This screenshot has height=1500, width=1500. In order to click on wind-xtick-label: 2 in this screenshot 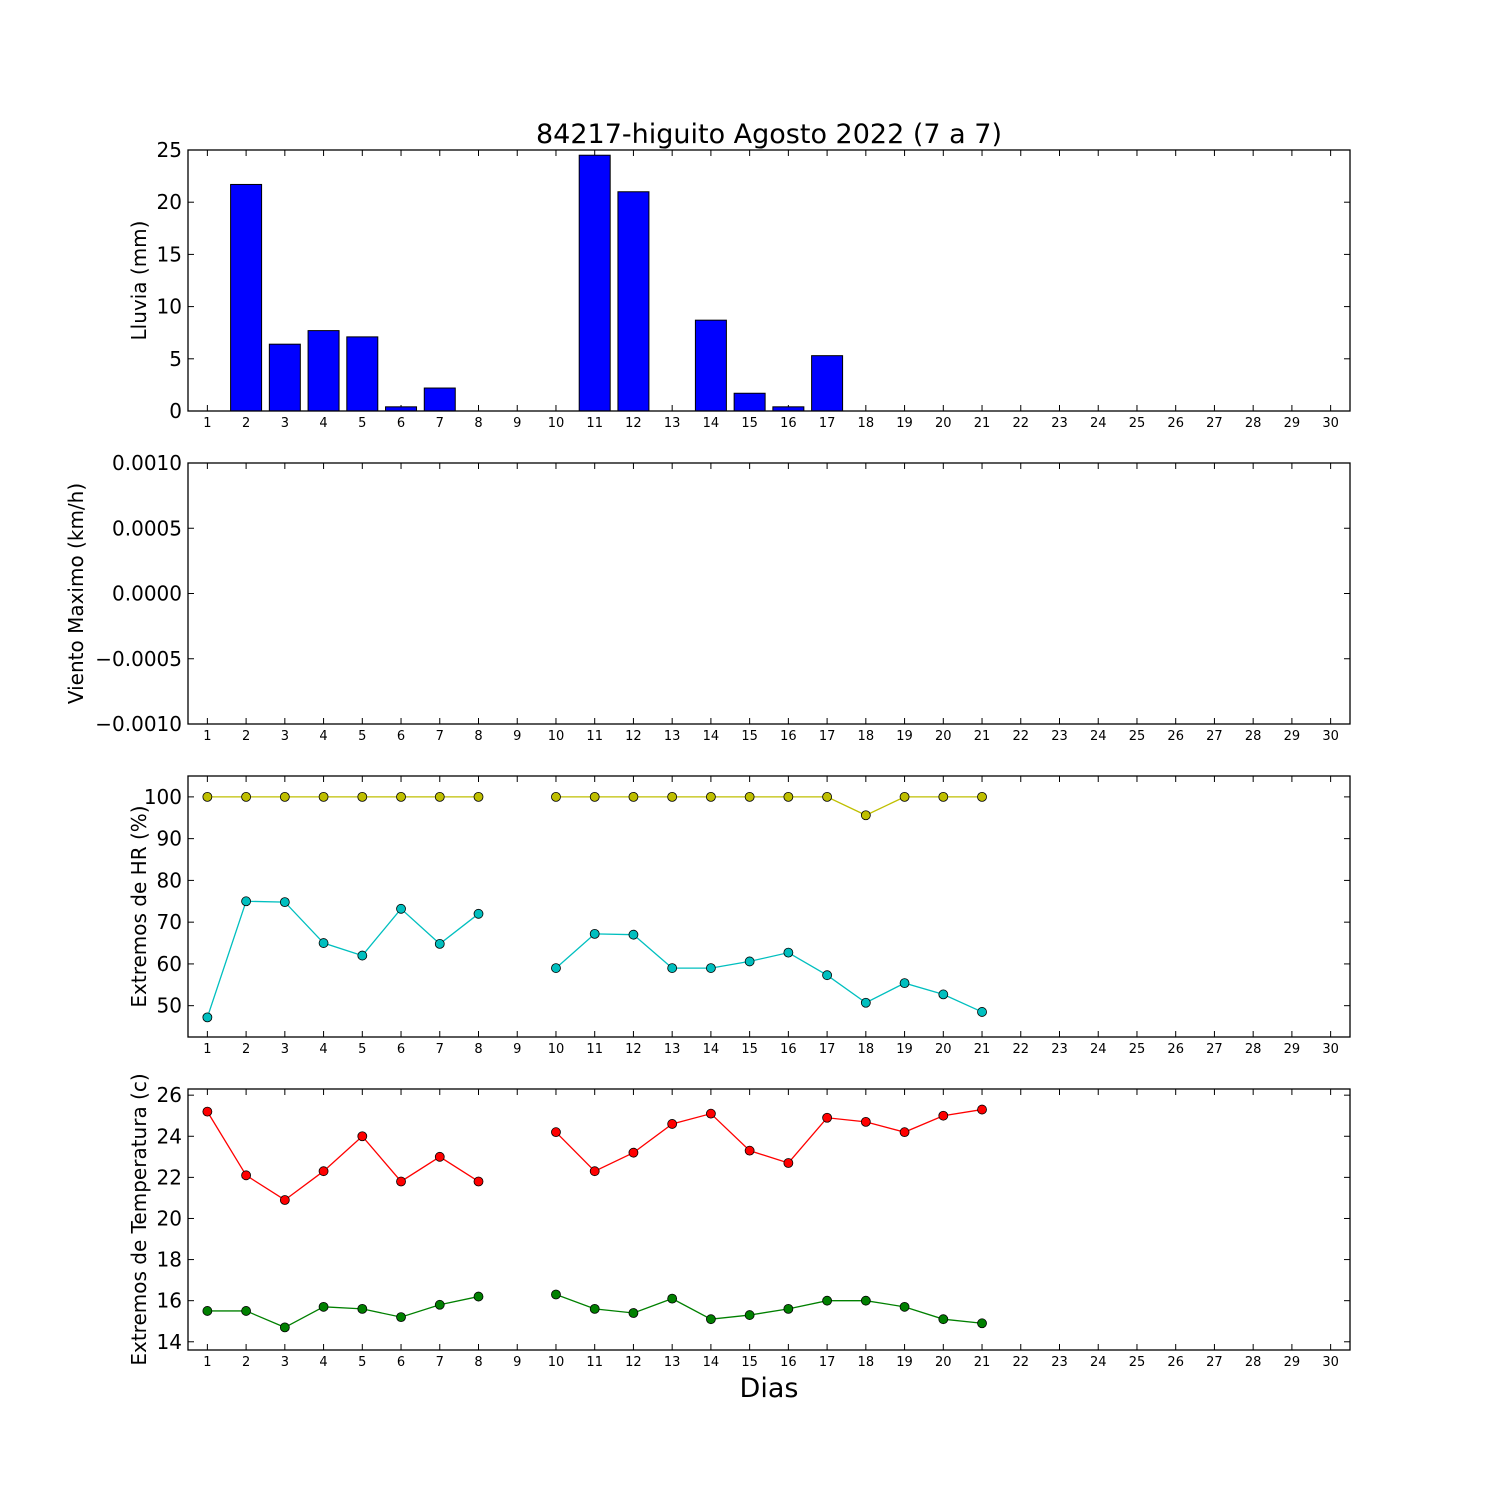, I will do `click(246, 736)`.